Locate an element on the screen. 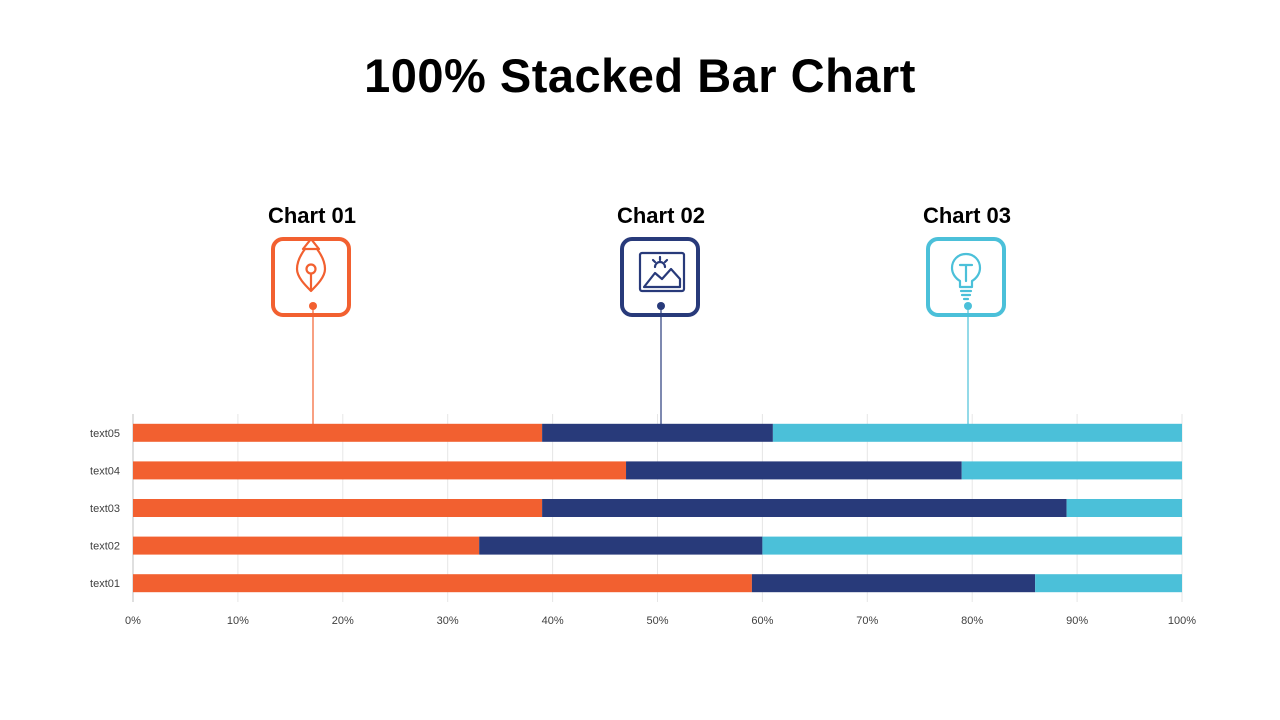  x-tick-label: 80% is located at coordinates (972, 621).